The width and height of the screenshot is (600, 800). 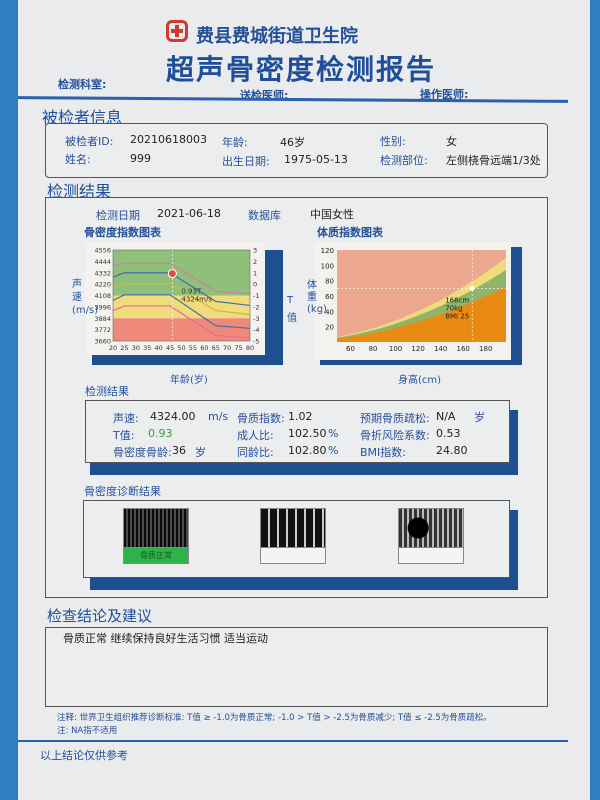 What do you see at coordinates (448, 433) in the screenshot?
I see `risk-value: 0.53` at bounding box center [448, 433].